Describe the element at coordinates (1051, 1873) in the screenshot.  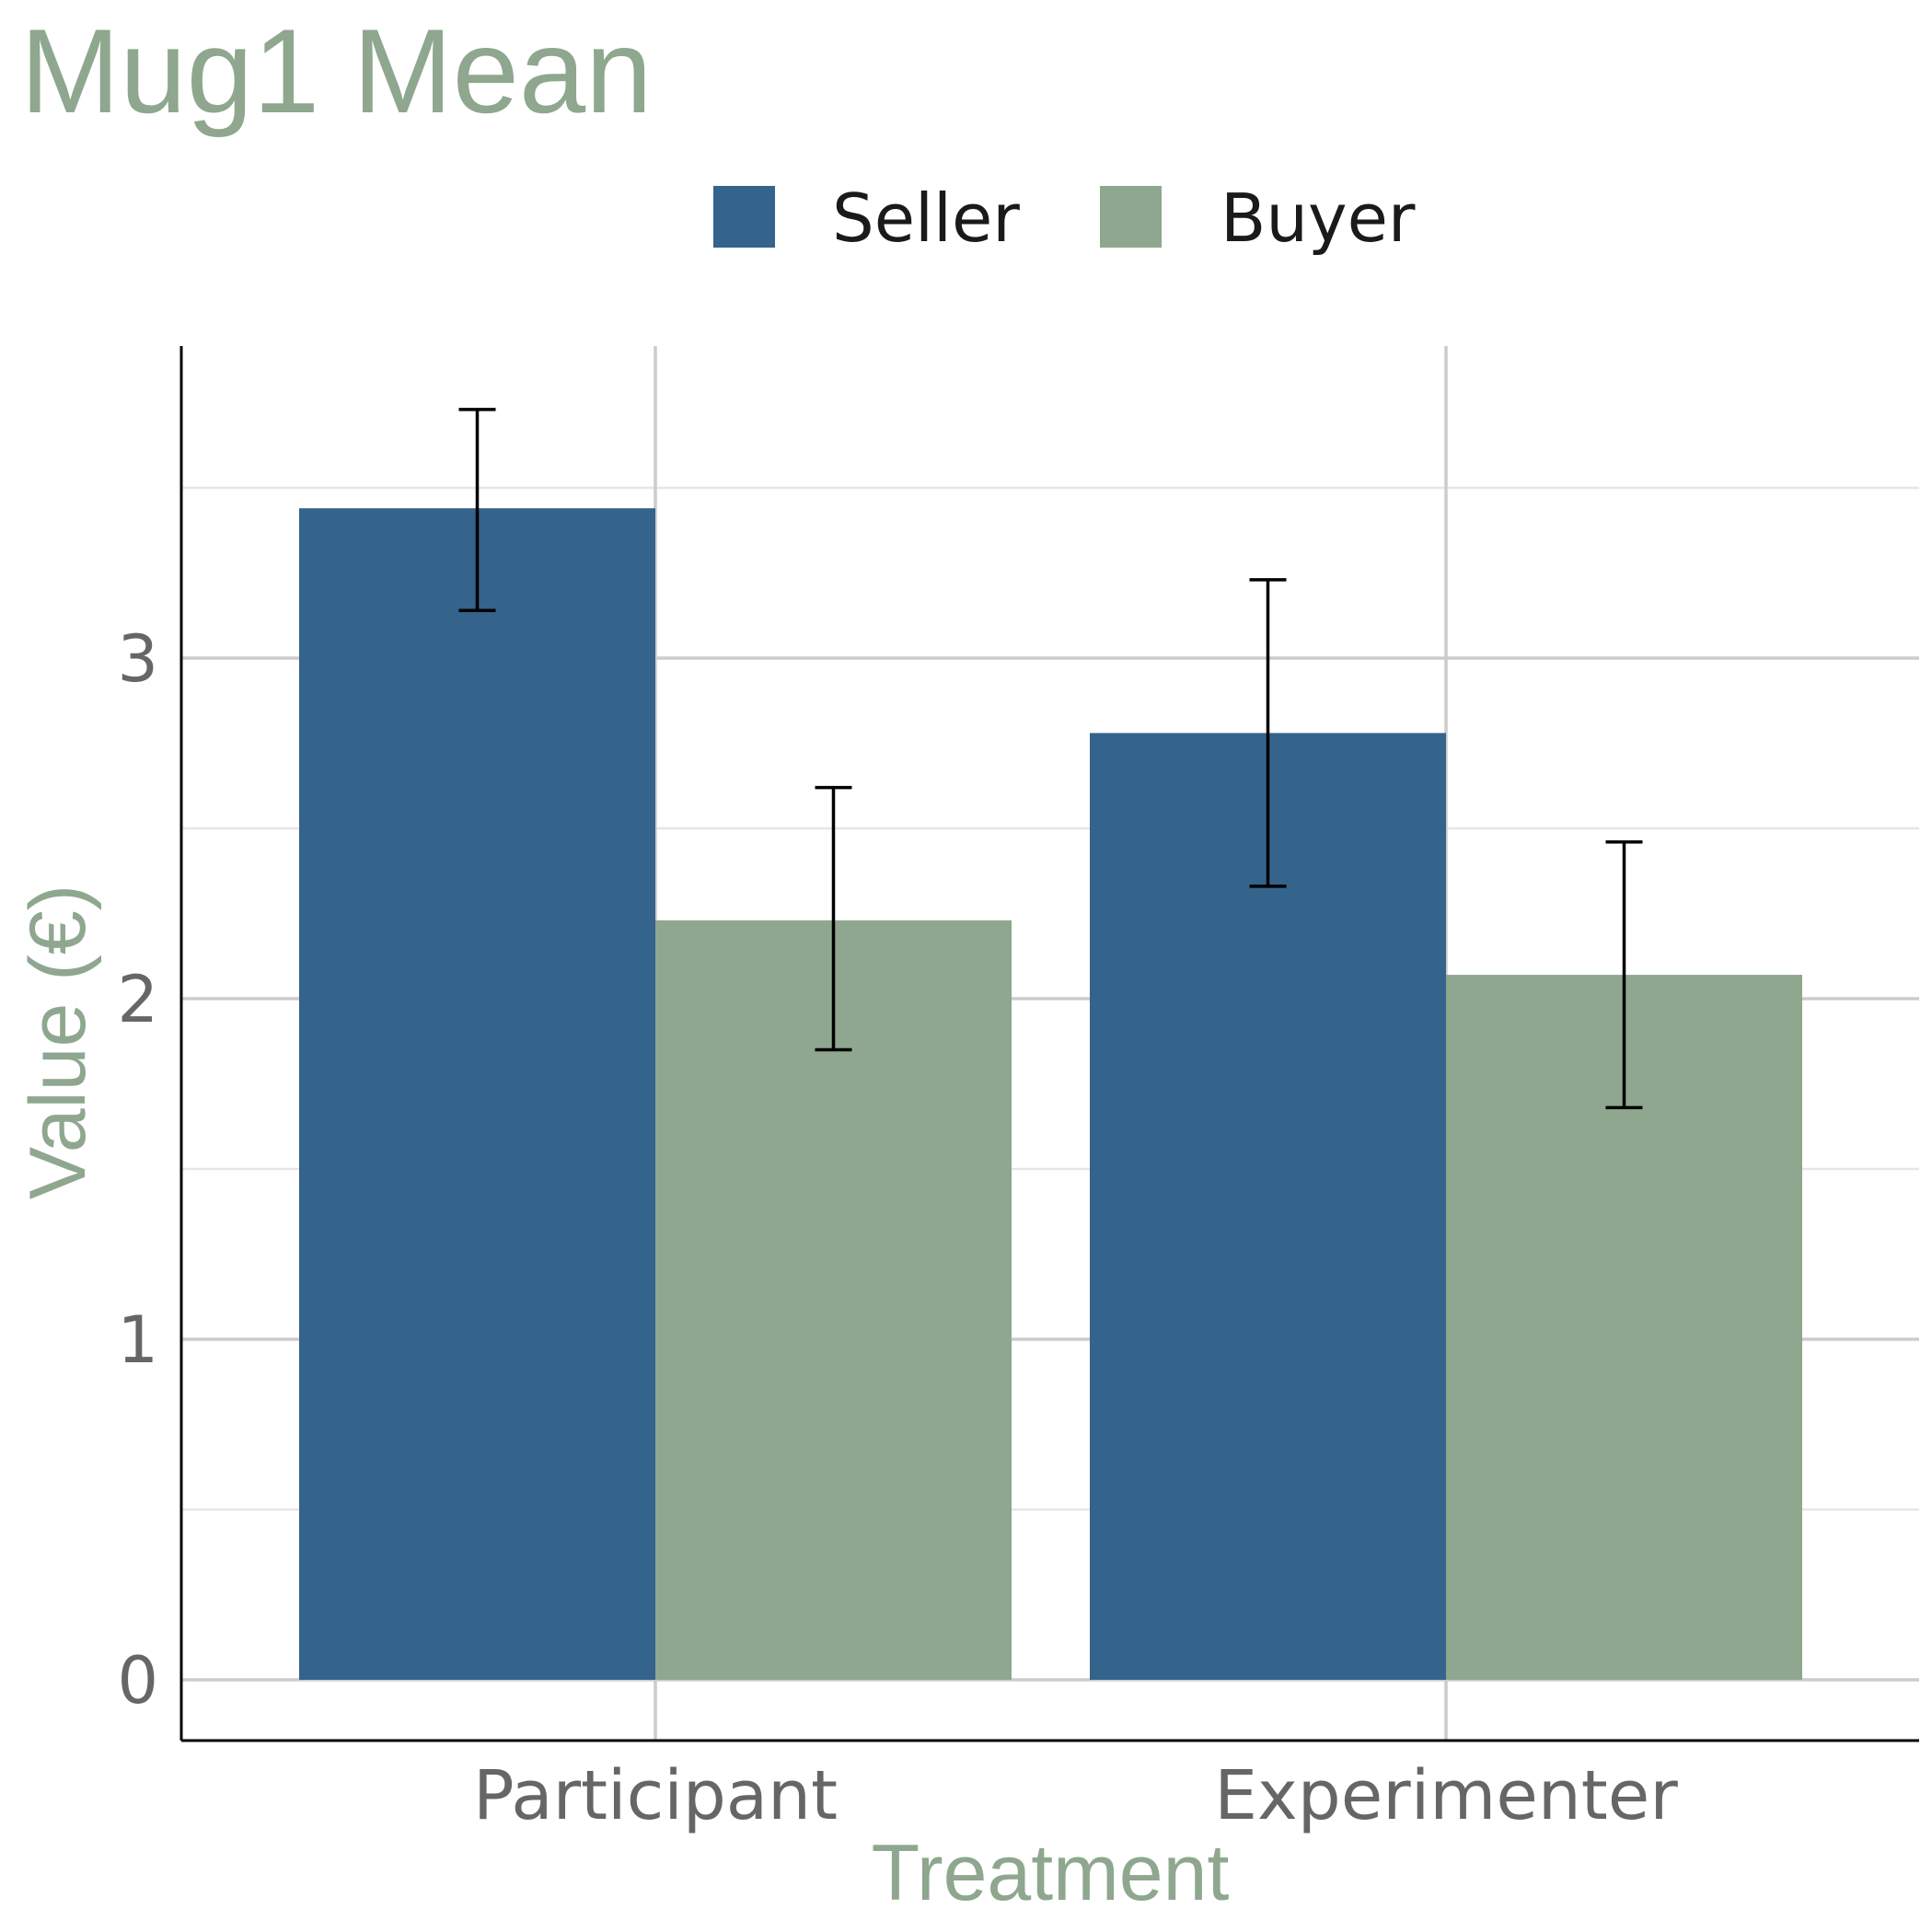
I see `x-axis-title: Treatment` at that location.